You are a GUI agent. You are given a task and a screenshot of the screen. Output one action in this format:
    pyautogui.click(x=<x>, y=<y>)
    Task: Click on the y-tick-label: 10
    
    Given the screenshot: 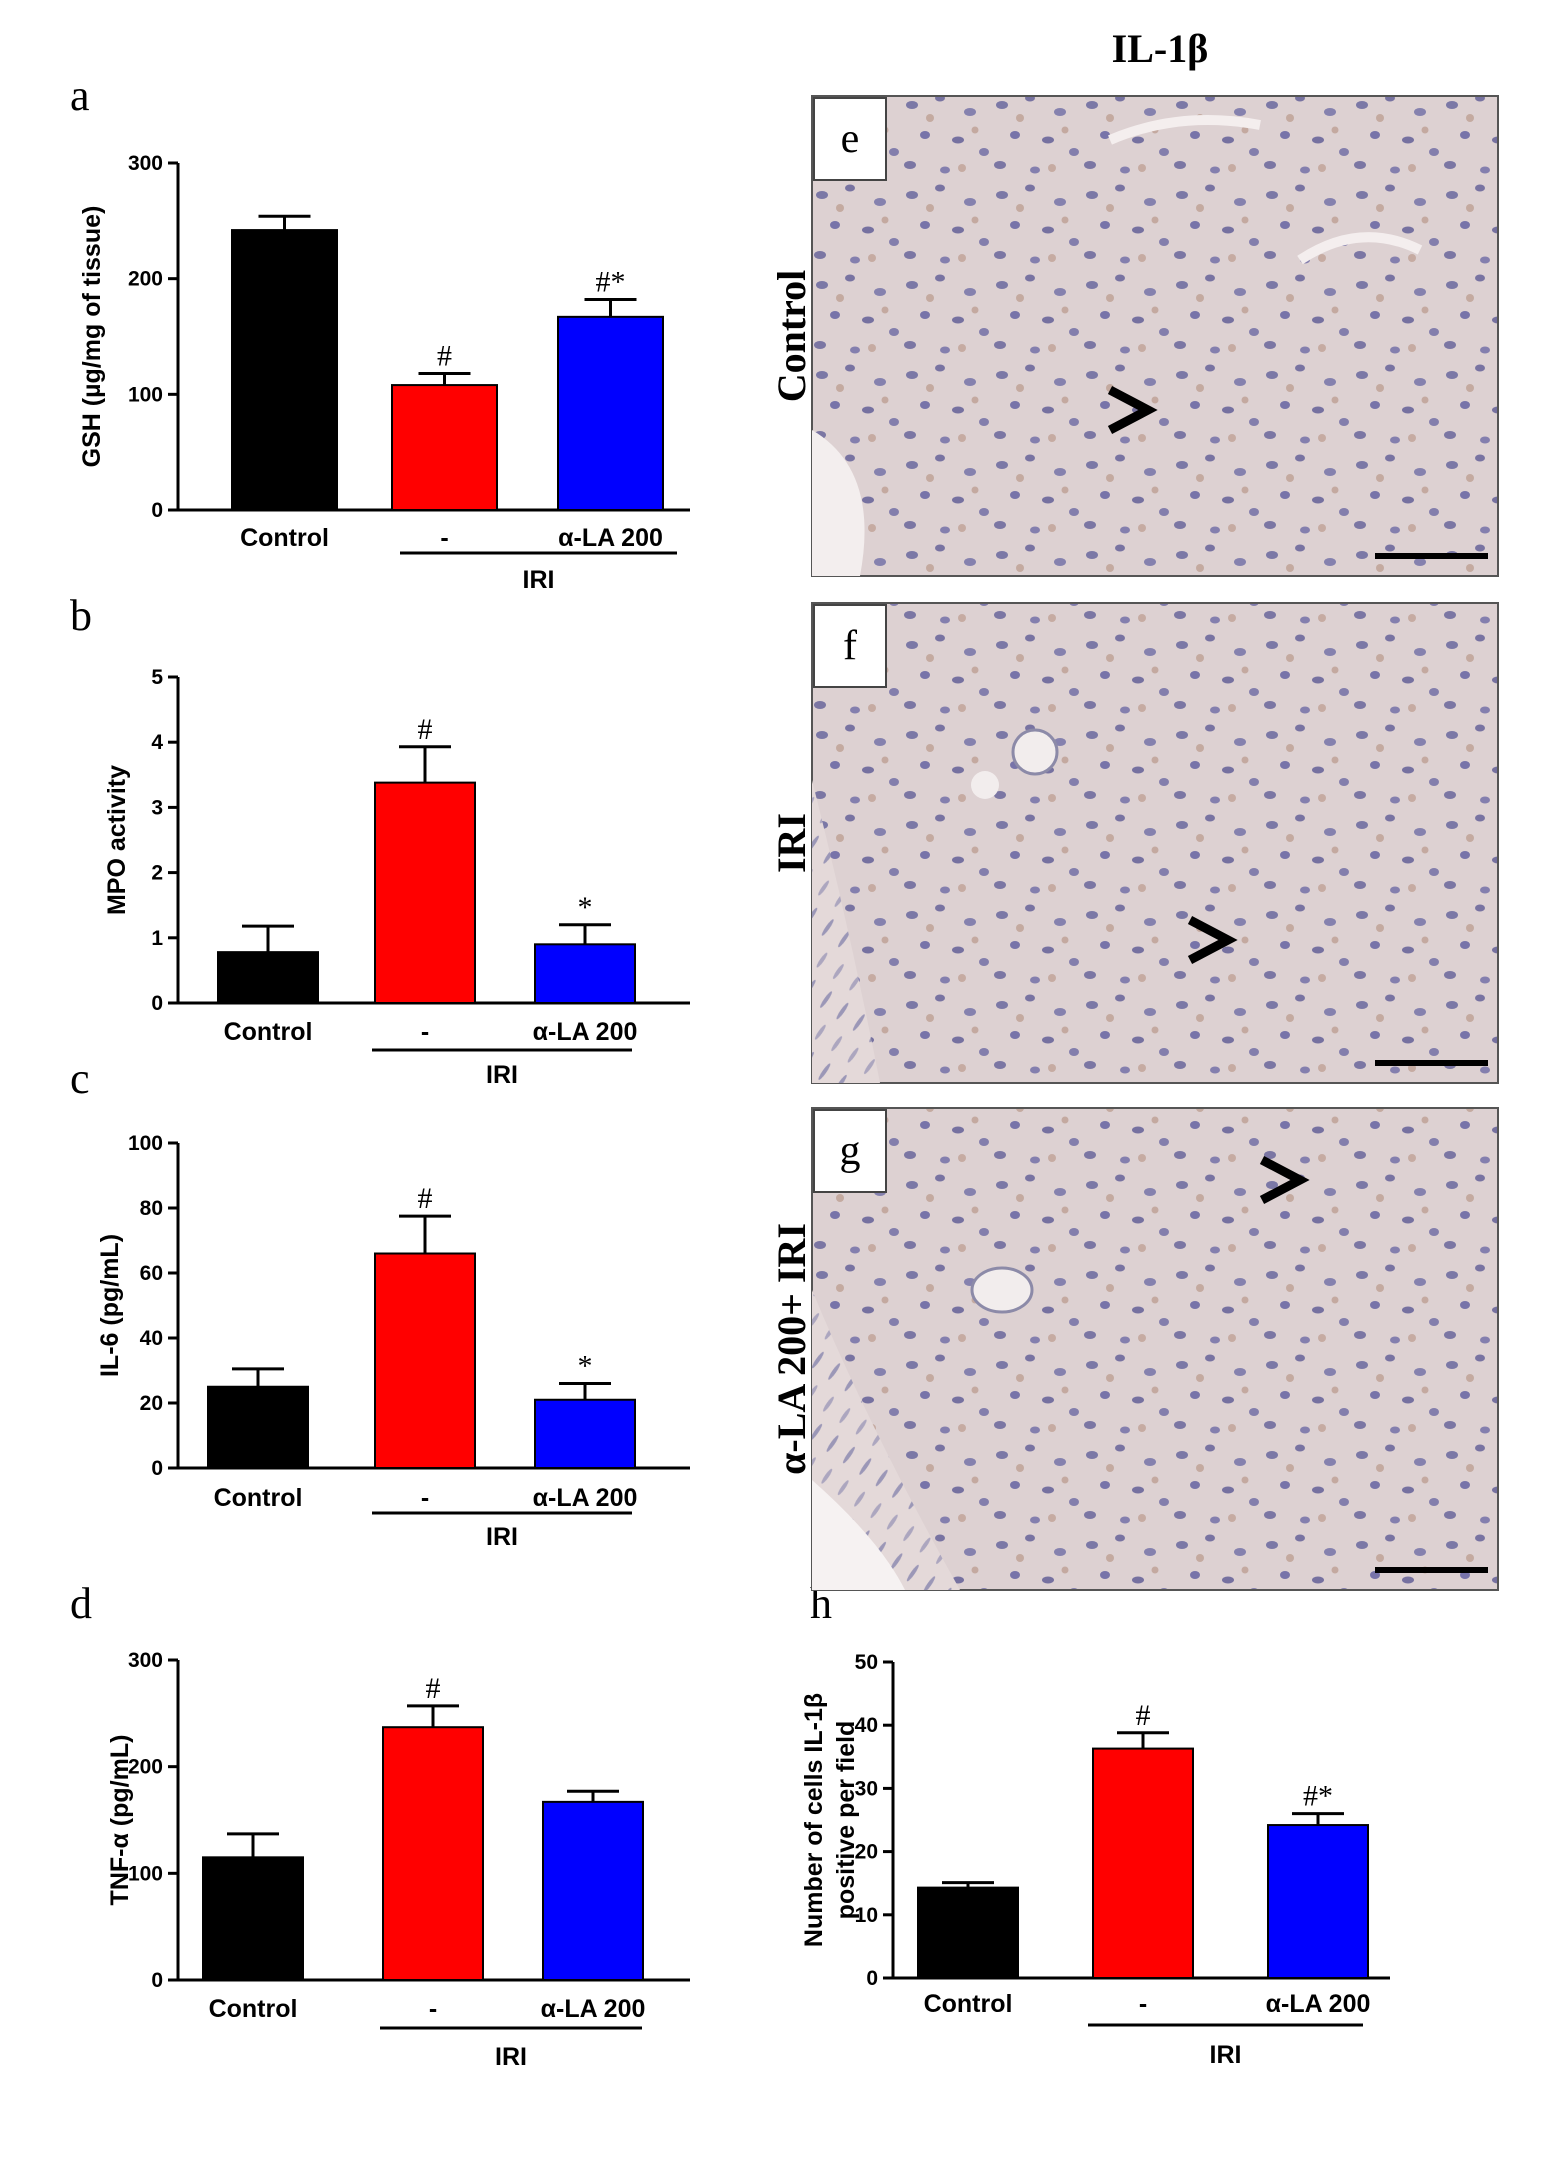 What is the action you would take?
    pyautogui.click(x=866, y=1915)
    